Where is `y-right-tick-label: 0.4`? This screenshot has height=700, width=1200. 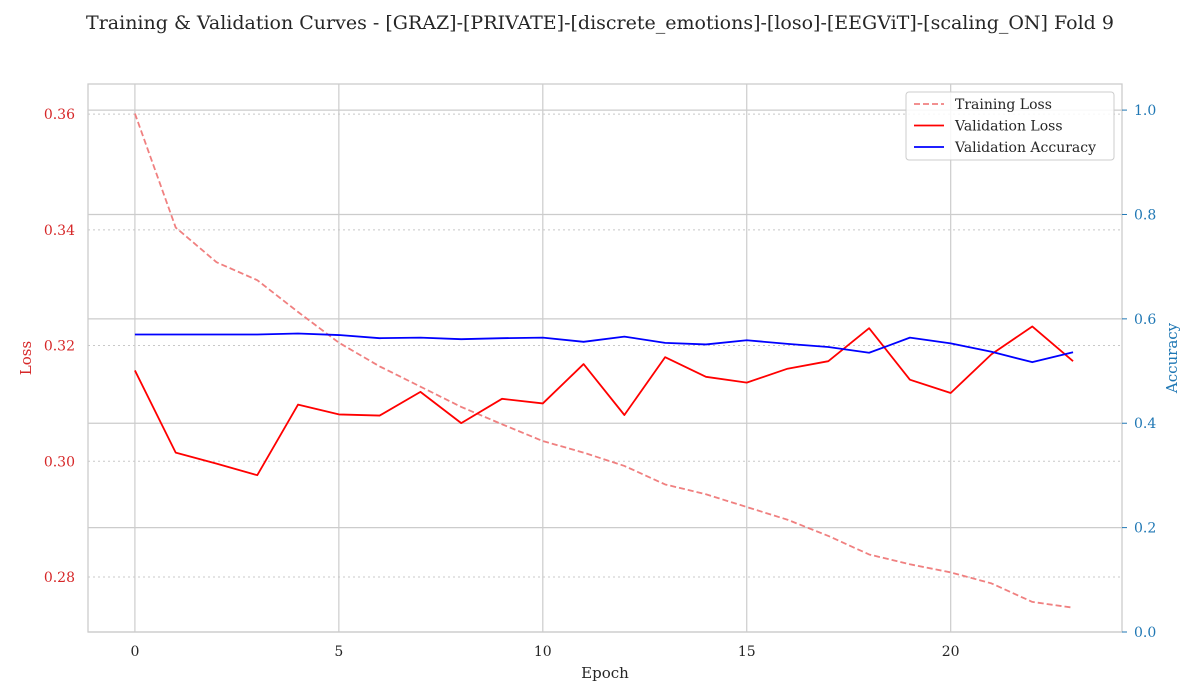
y-right-tick-label: 0.4 is located at coordinates (1145, 424).